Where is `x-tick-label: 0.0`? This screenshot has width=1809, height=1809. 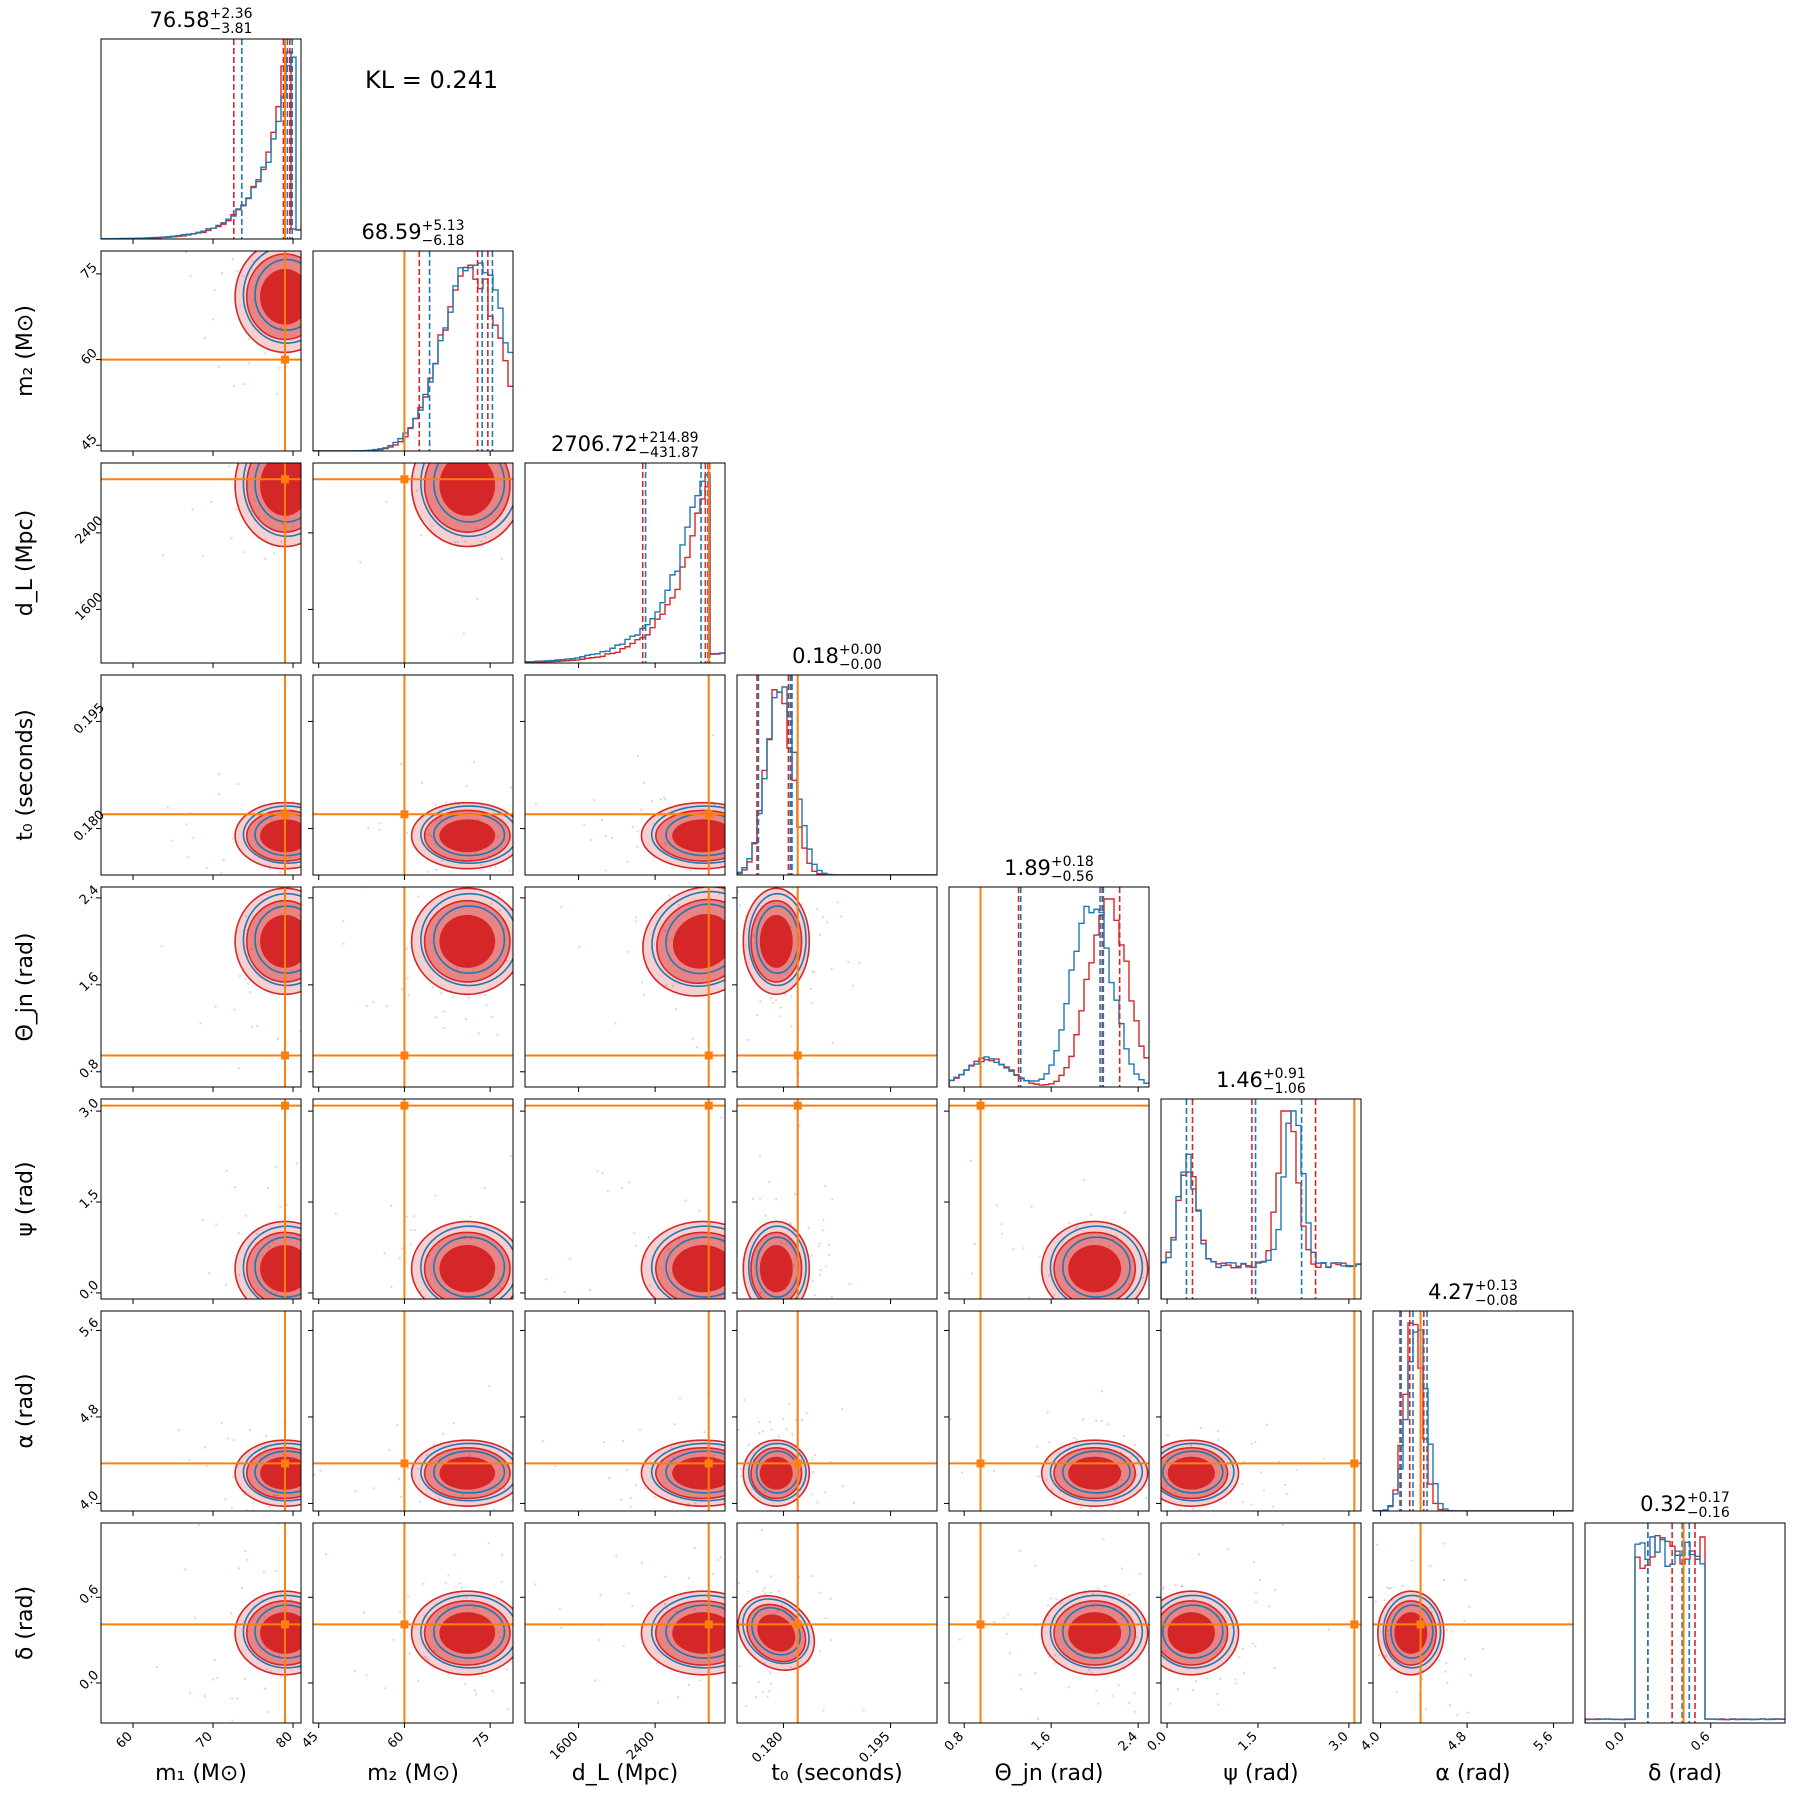 x-tick-label: 0.0 is located at coordinates (1615, 1741).